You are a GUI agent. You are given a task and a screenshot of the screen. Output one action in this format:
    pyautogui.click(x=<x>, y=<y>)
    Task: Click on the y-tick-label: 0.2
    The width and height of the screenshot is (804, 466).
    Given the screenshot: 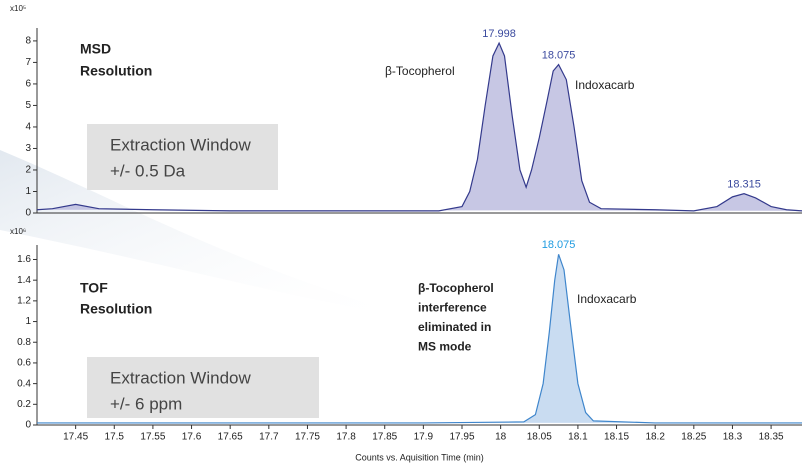 What is the action you would take?
    pyautogui.click(x=24, y=404)
    